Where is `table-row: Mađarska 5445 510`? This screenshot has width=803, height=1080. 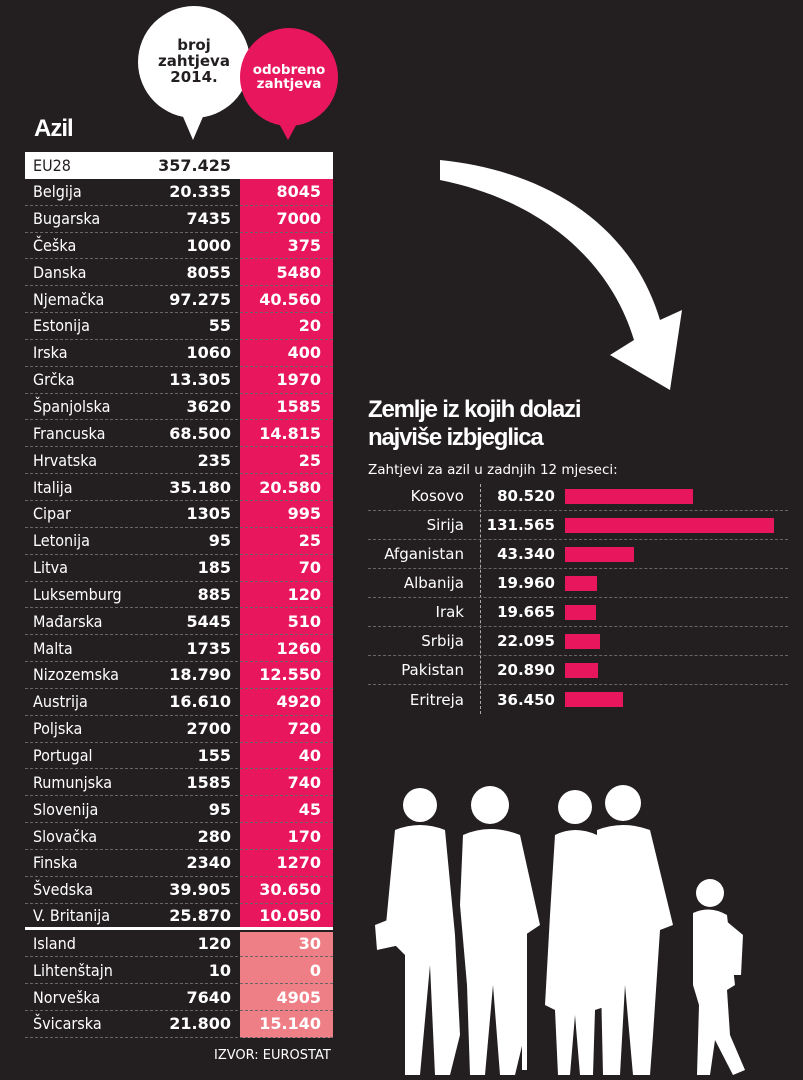
table-row: Mađarska 5445 510 is located at coordinates (179, 622).